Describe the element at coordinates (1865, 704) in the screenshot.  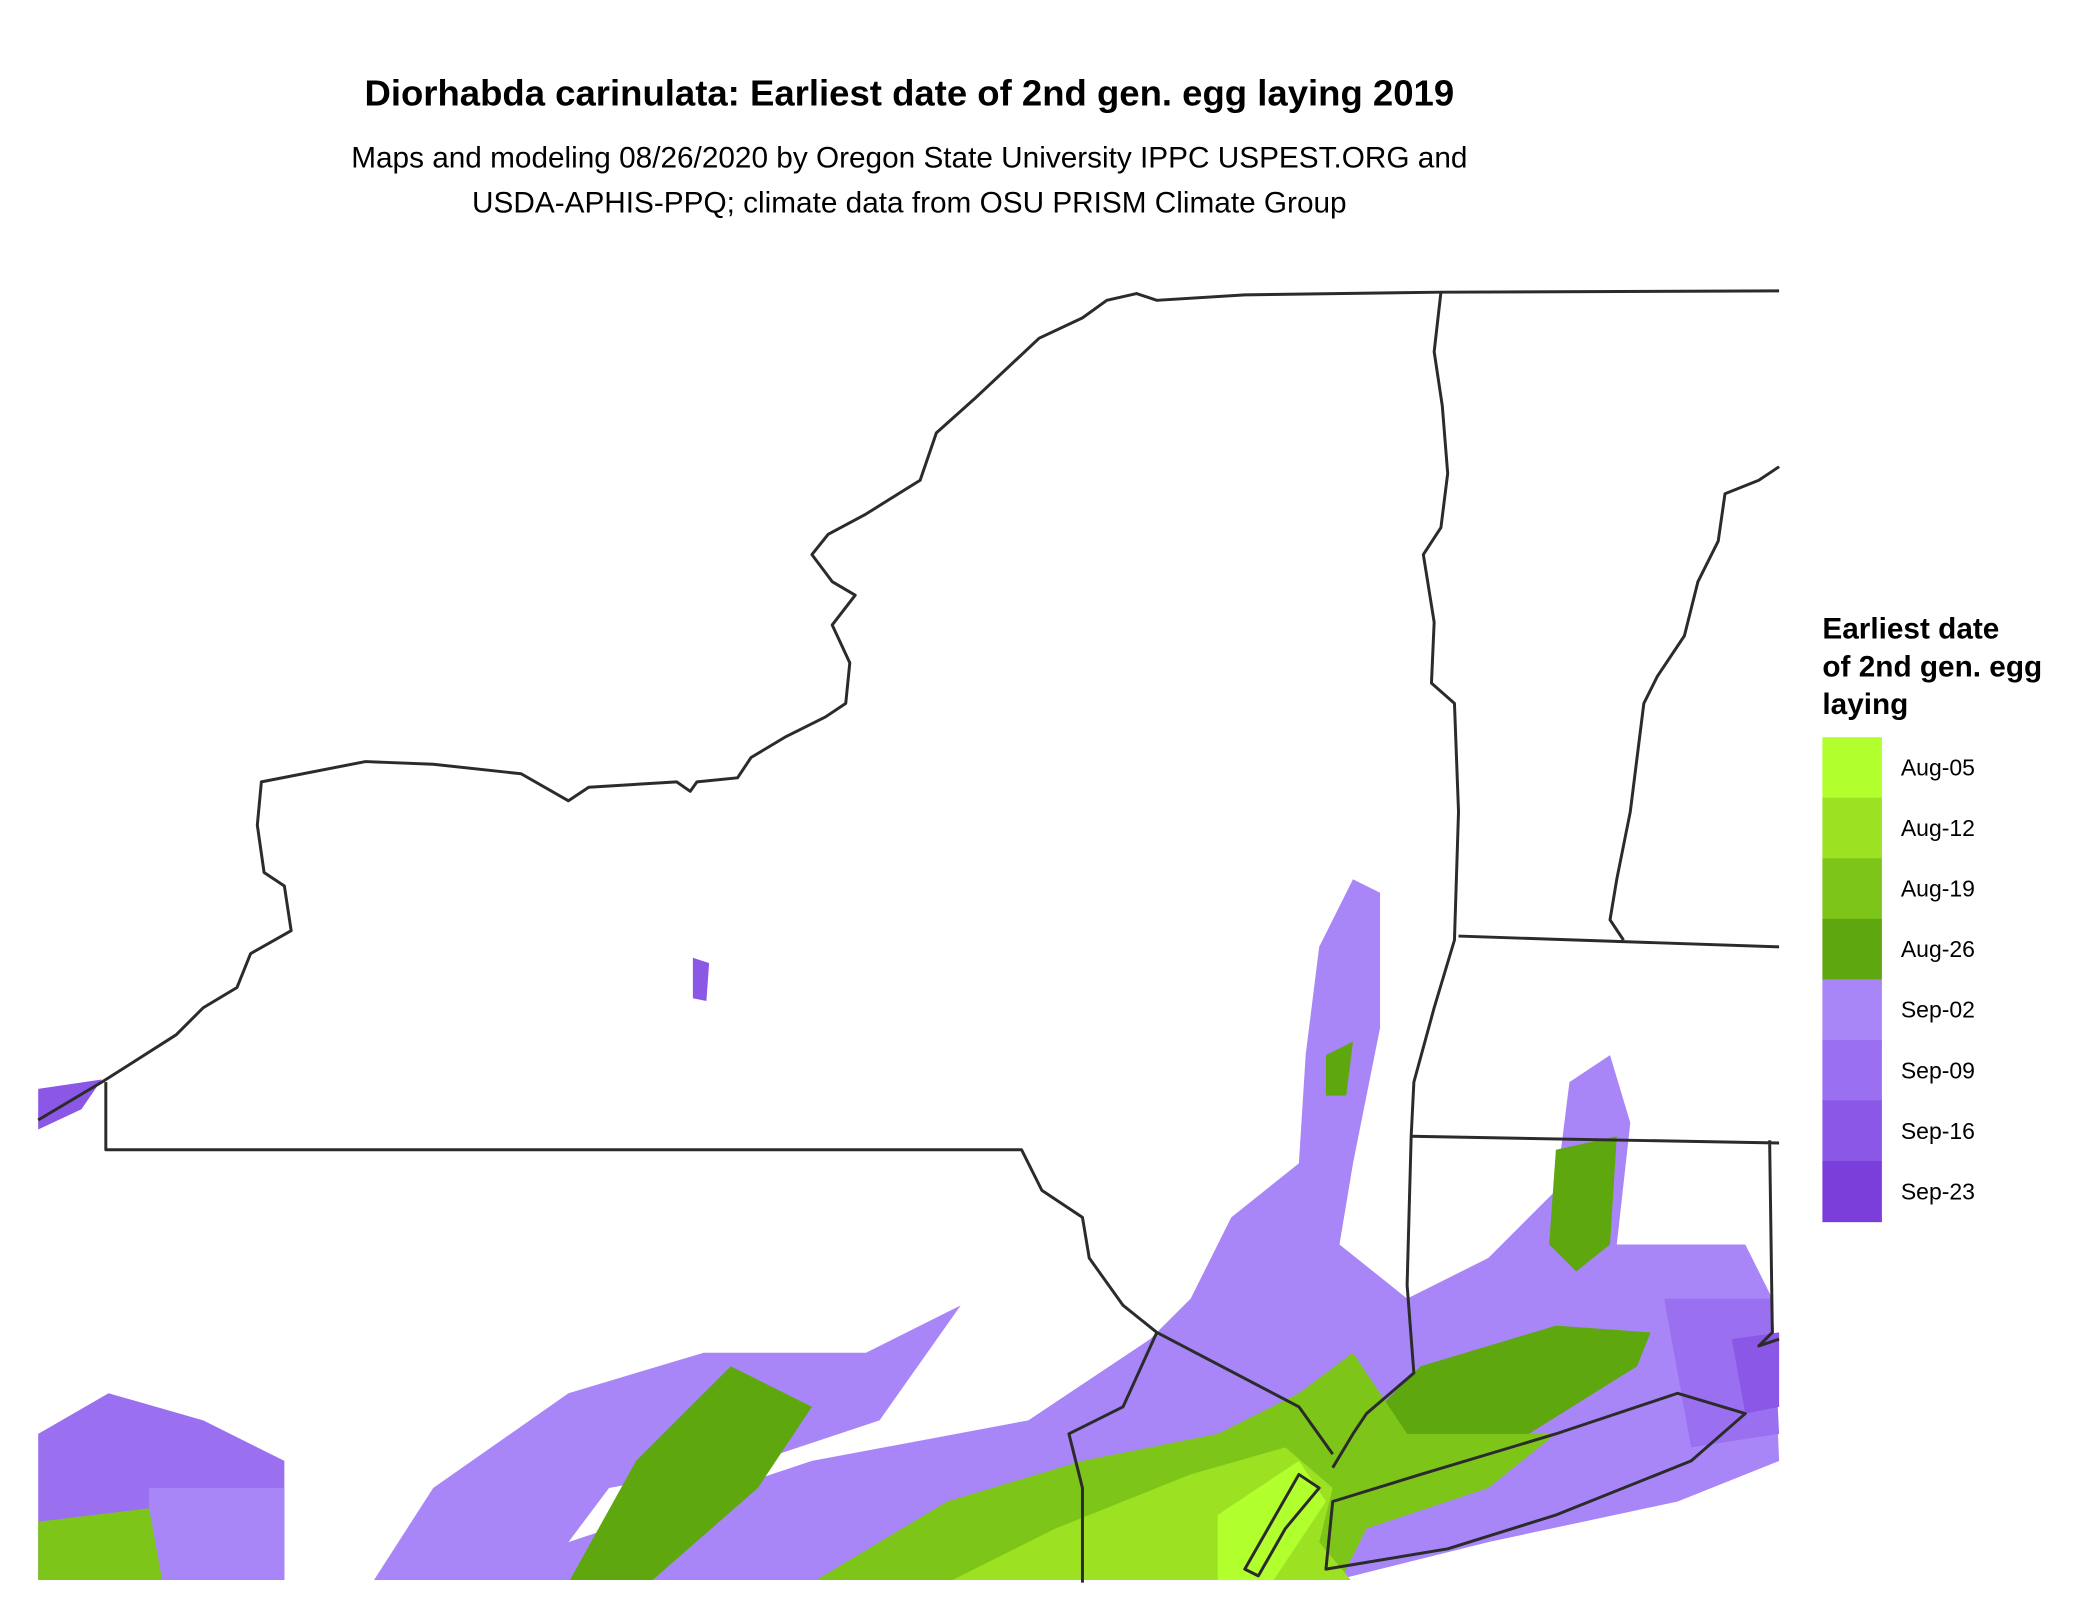
I see `legend-title: laying` at that location.